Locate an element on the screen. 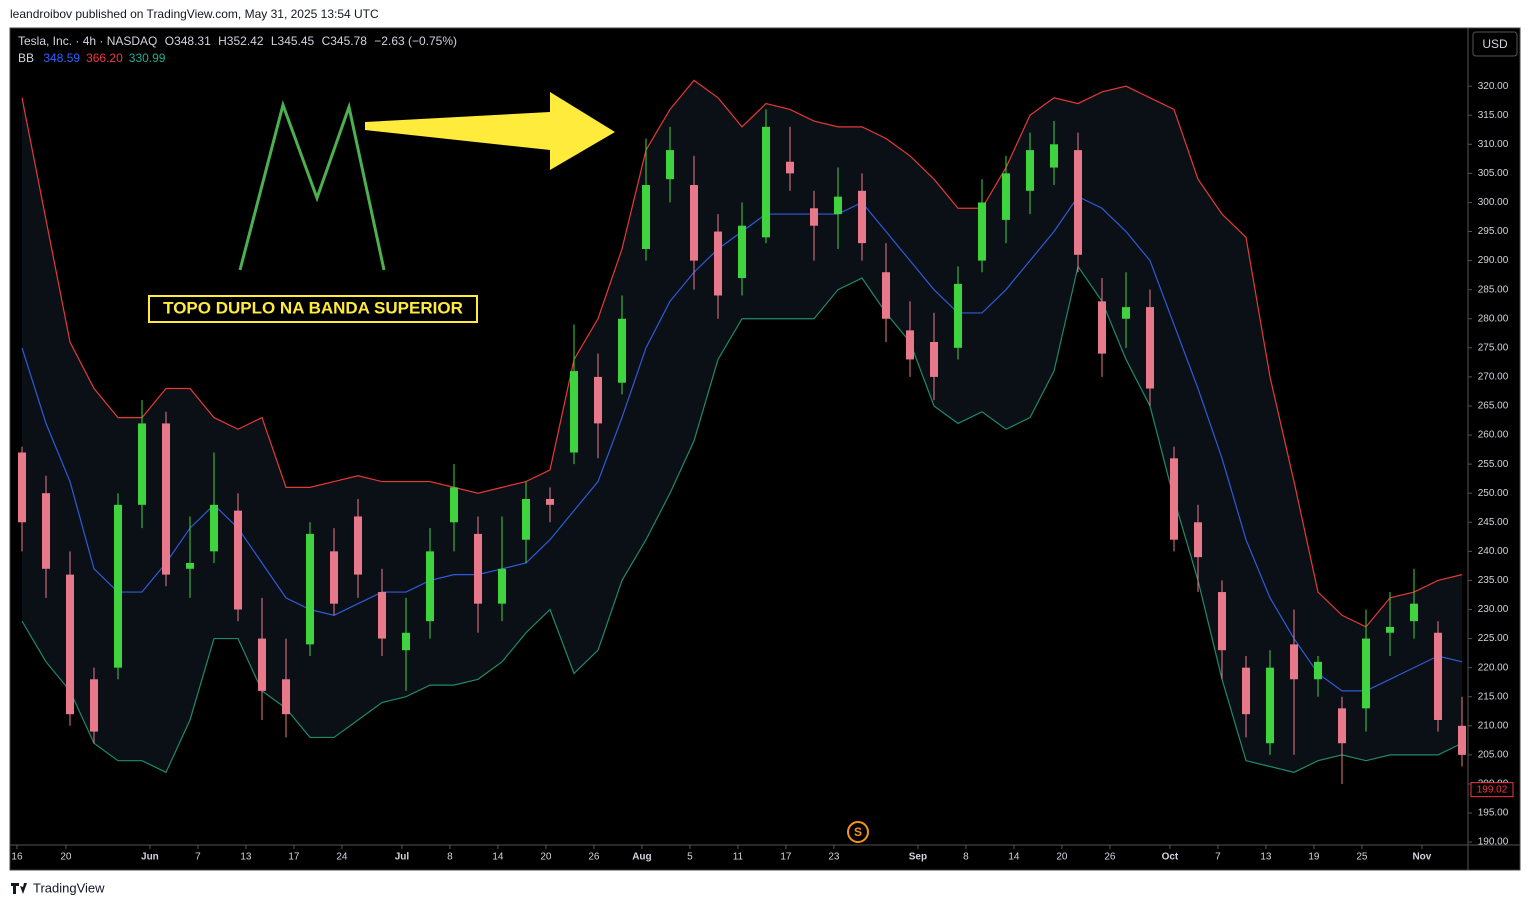 This screenshot has width=1531, height=906. y-tick-label: 320.00 is located at coordinates (1493, 86).